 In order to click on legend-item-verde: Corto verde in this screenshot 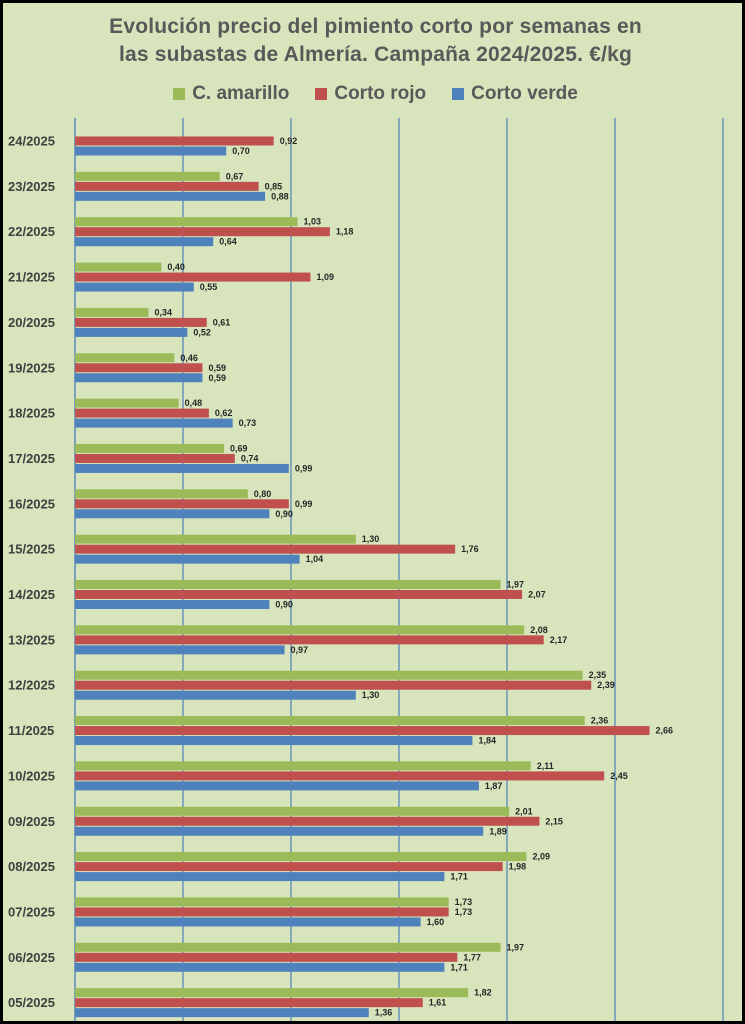, I will do `click(515, 94)`.